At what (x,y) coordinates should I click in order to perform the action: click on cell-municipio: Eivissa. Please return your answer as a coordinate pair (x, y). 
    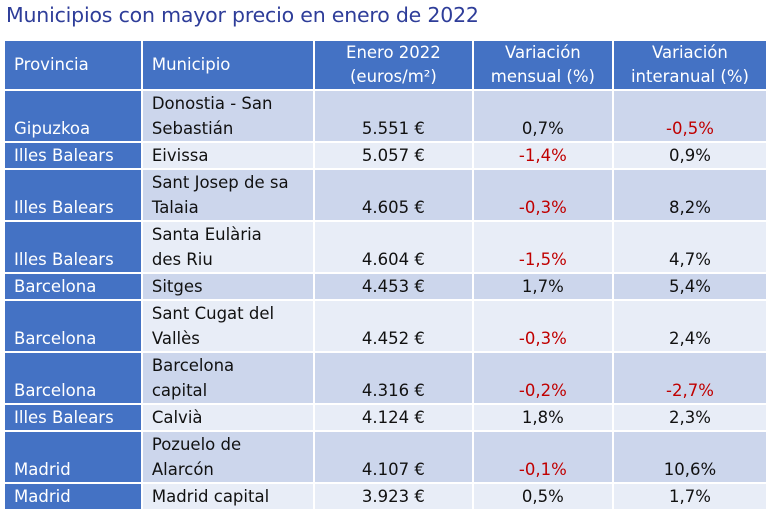
    Looking at the image, I should click on (229, 156).